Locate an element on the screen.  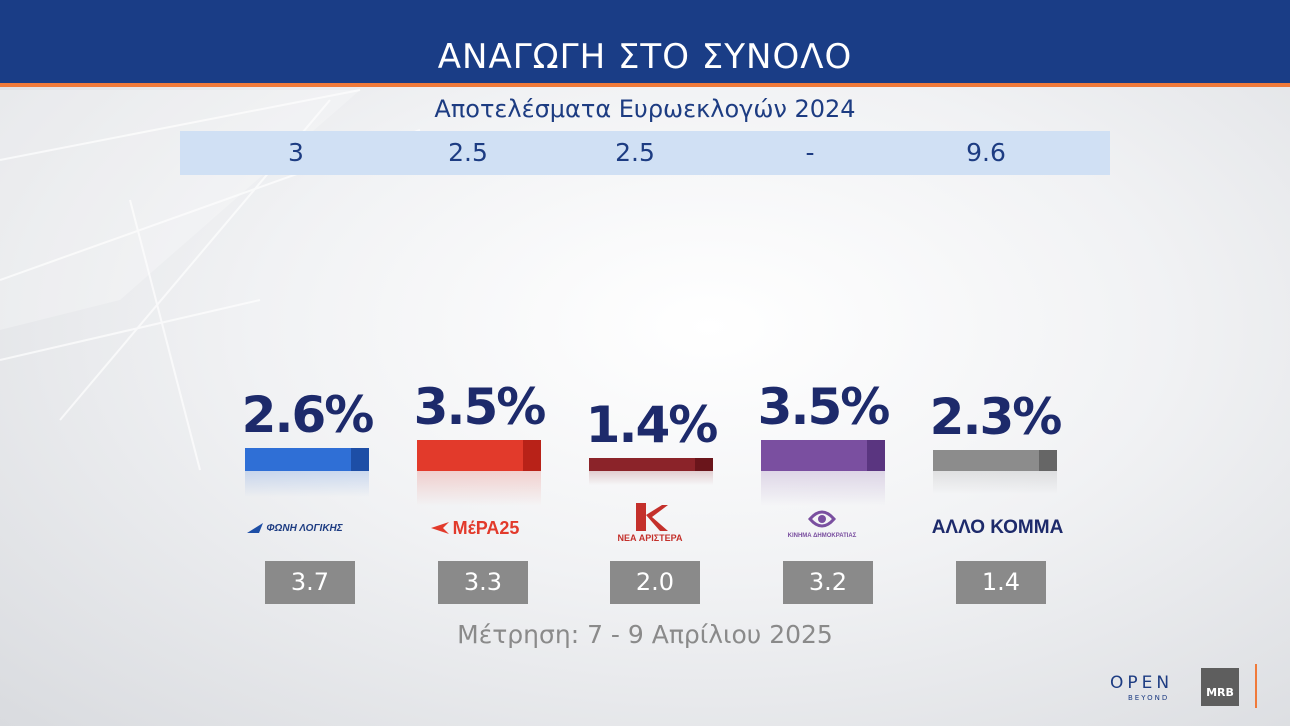
logo-mera25: ΜέΡΑ25 is located at coordinates (475, 528).